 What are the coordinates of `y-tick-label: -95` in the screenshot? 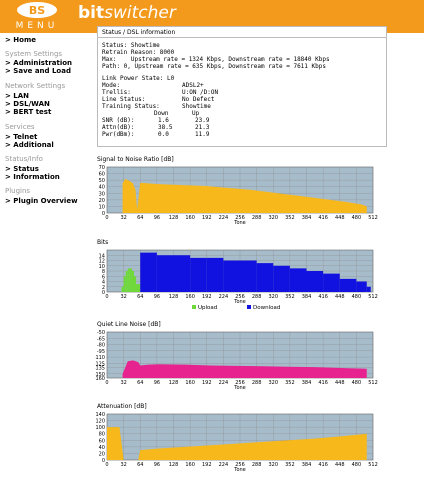 It's located at (101, 352).